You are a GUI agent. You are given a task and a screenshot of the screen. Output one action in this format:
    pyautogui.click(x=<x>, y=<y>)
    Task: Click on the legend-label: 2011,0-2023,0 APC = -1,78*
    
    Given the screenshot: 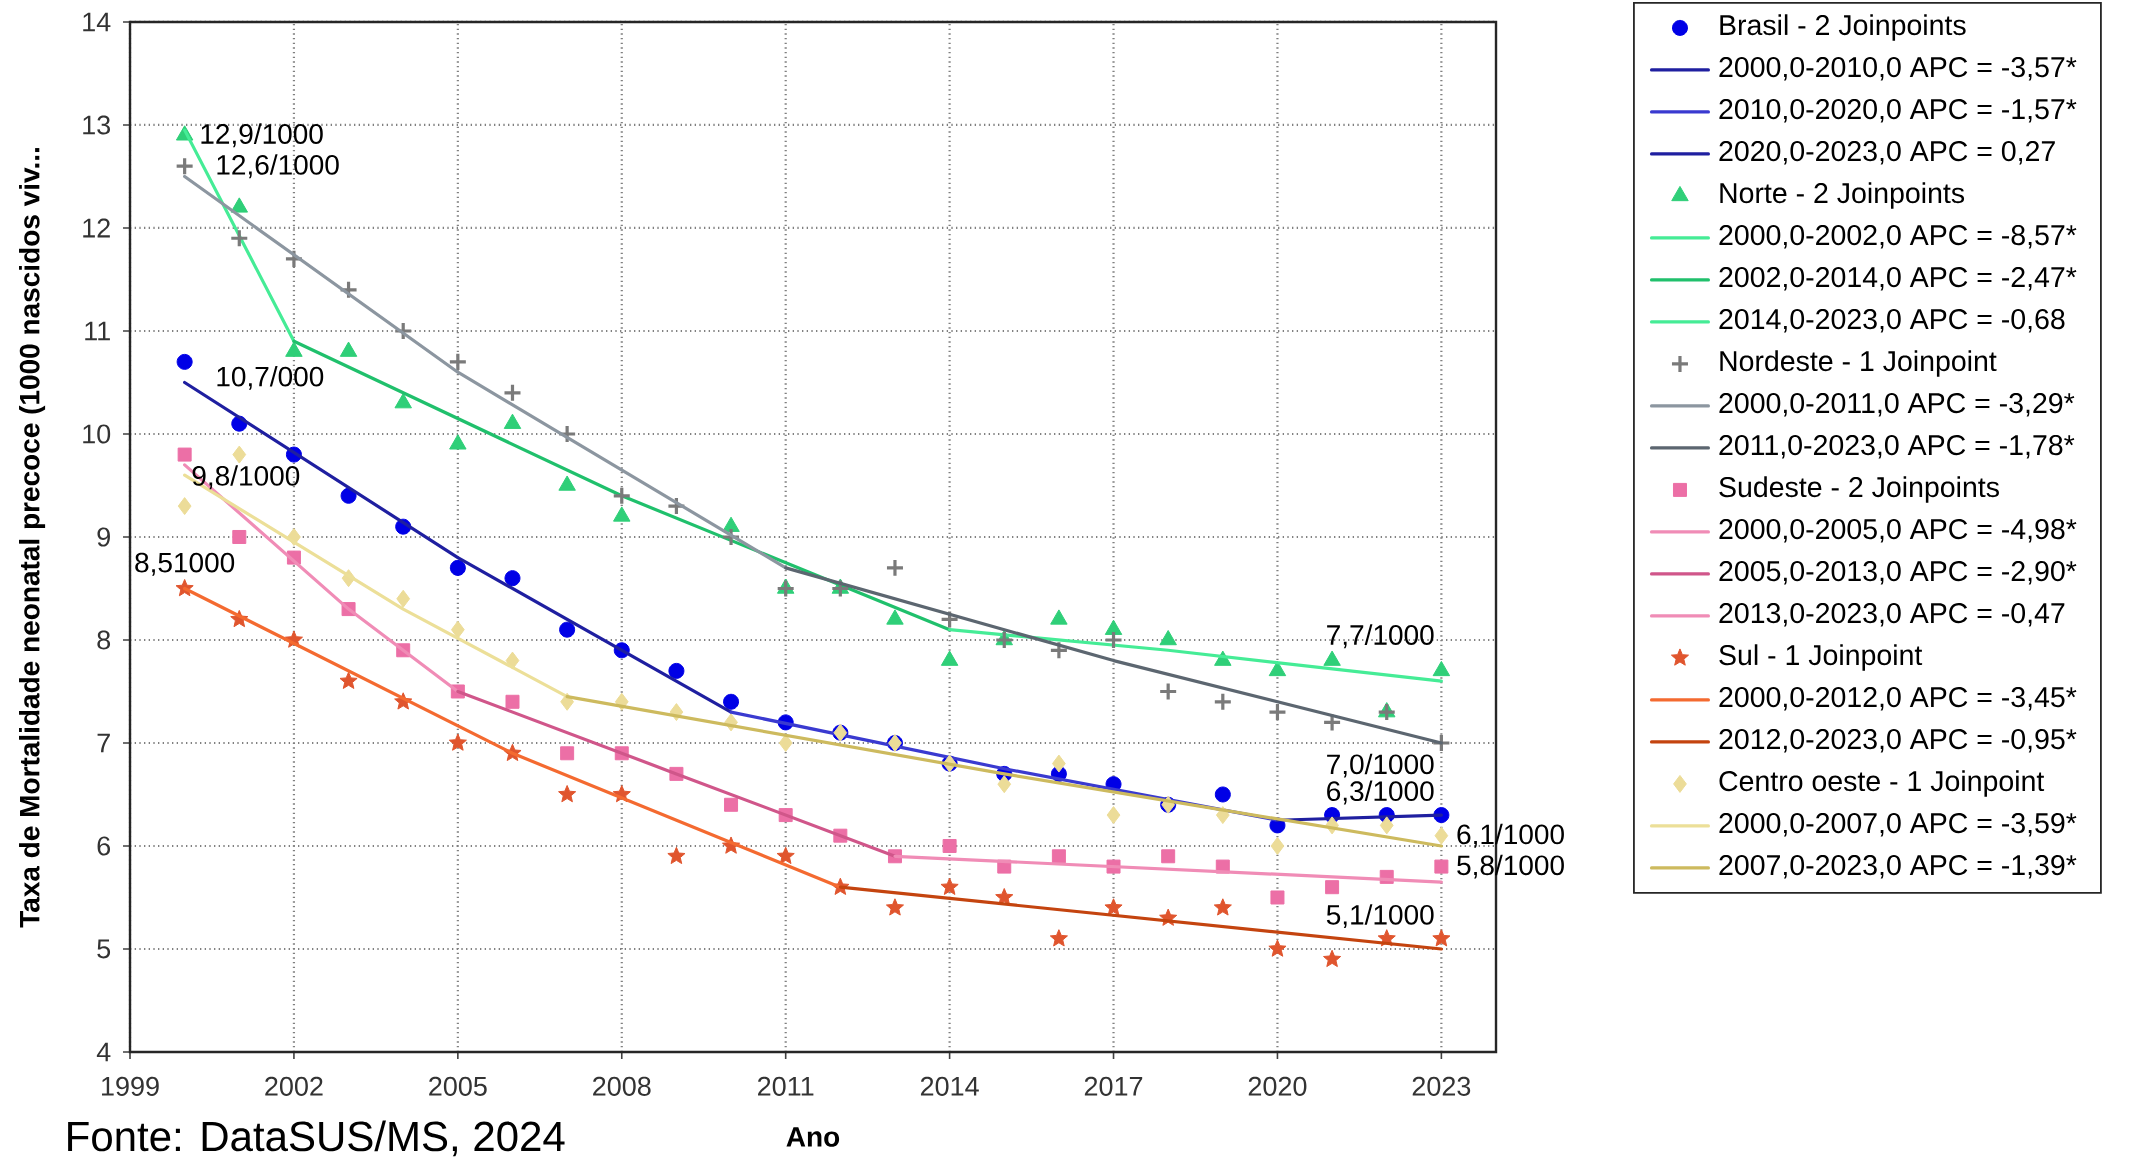 What is the action you would take?
    pyautogui.click(x=1897, y=446)
    